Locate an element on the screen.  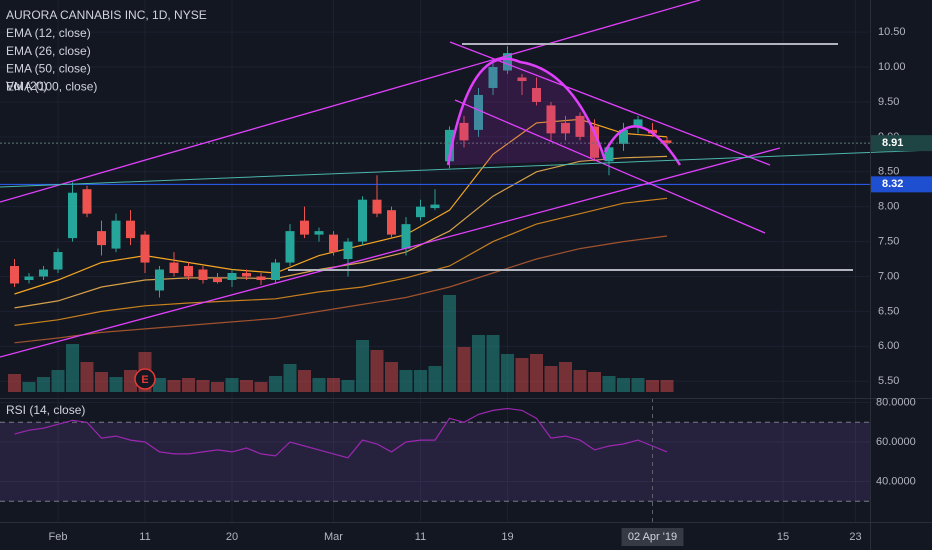
y-tick-label: 7.00 is located at coordinates (888, 276).